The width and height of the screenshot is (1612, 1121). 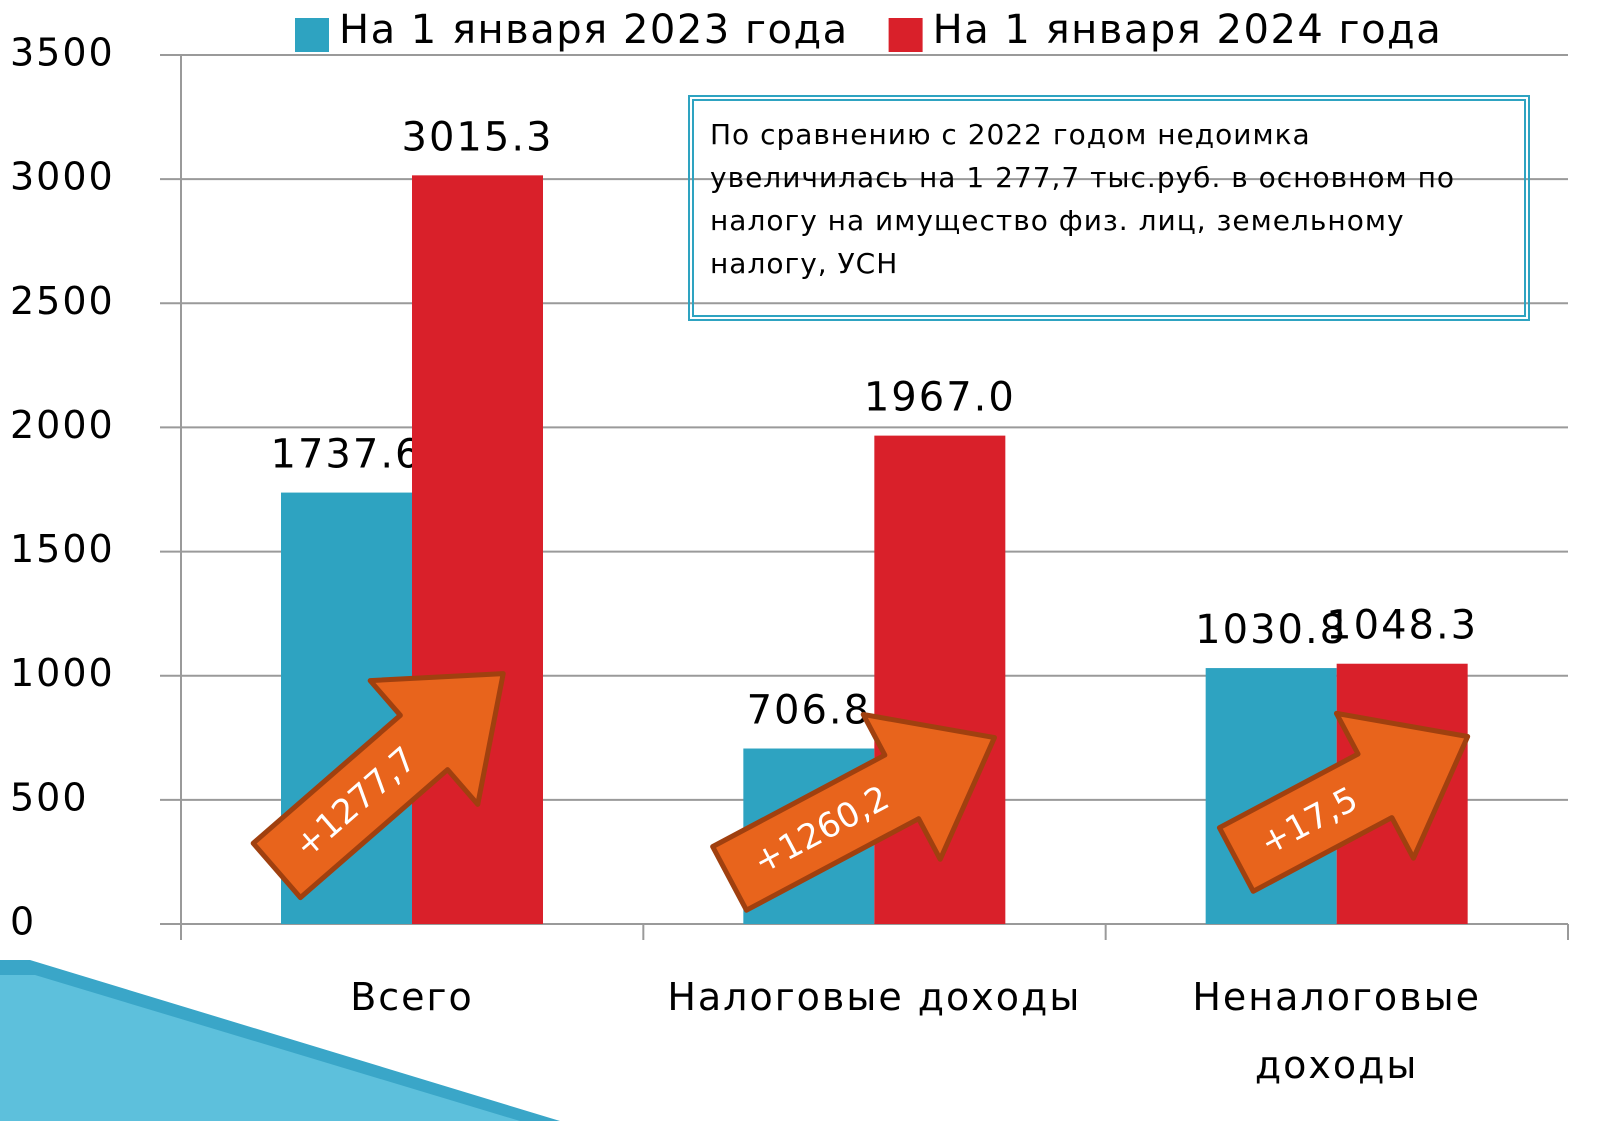 I want to click on y-tick-label: 2500, so click(x=62, y=301).